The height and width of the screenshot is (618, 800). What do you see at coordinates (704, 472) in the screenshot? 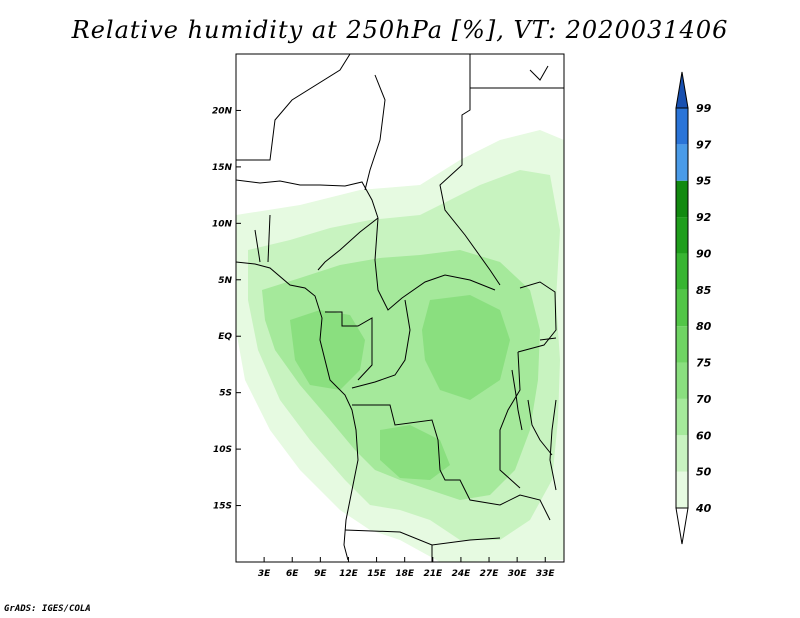
I see `colorbar-label: 50` at bounding box center [704, 472].